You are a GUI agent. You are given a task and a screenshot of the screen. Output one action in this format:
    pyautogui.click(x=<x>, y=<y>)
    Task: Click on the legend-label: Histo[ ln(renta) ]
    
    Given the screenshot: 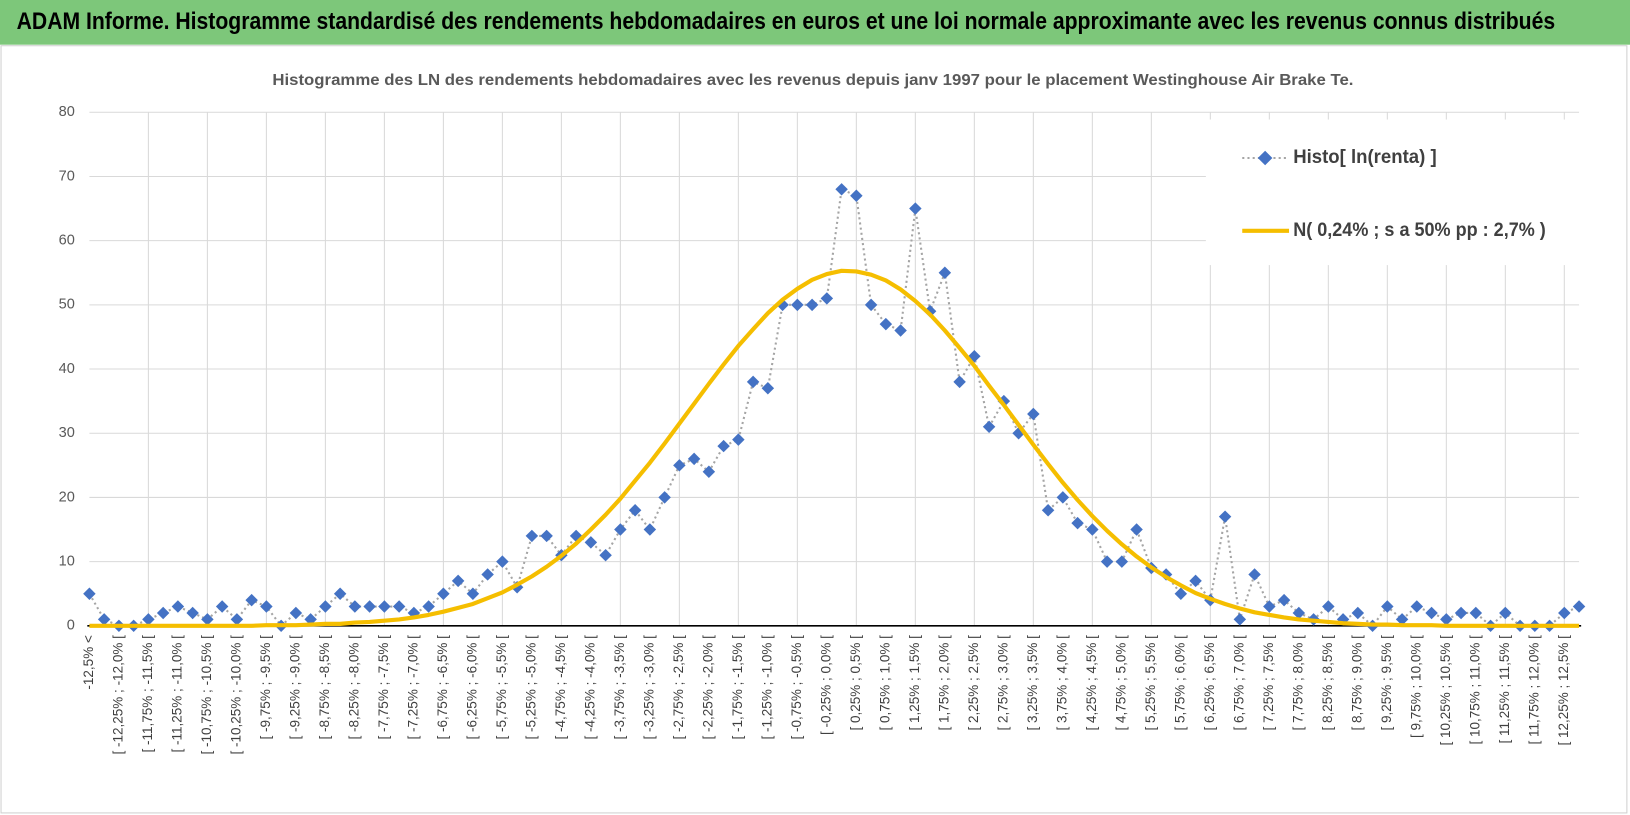 What is the action you would take?
    pyautogui.click(x=1364, y=157)
    